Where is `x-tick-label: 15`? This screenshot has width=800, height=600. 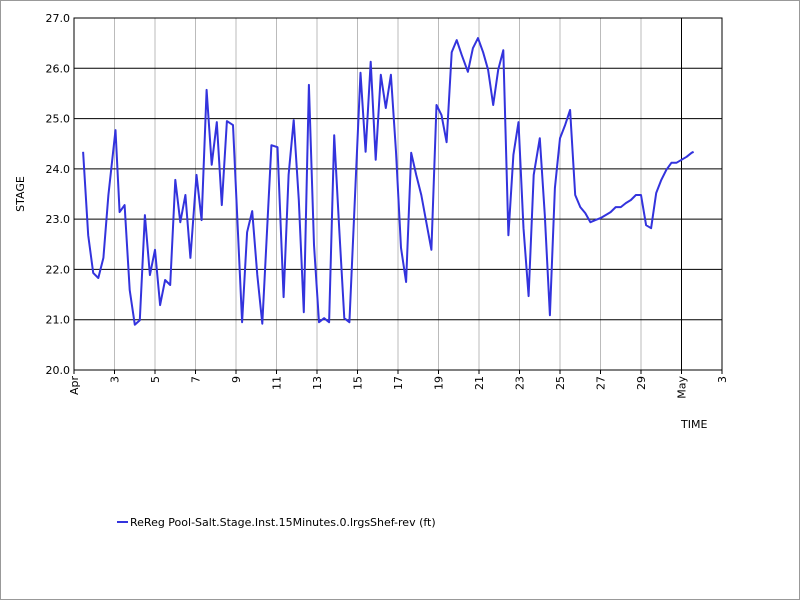
x-tick-label: 15 is located at coordinates (358, 383).